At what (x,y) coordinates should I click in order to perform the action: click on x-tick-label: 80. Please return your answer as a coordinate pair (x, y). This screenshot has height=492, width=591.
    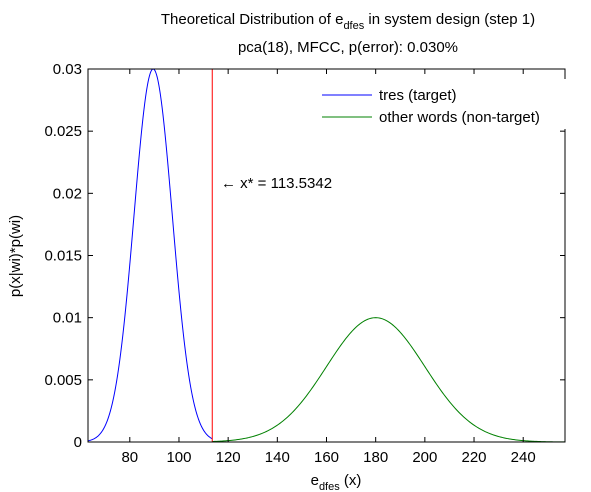
    Looking at the image, I should click on (129, 457).